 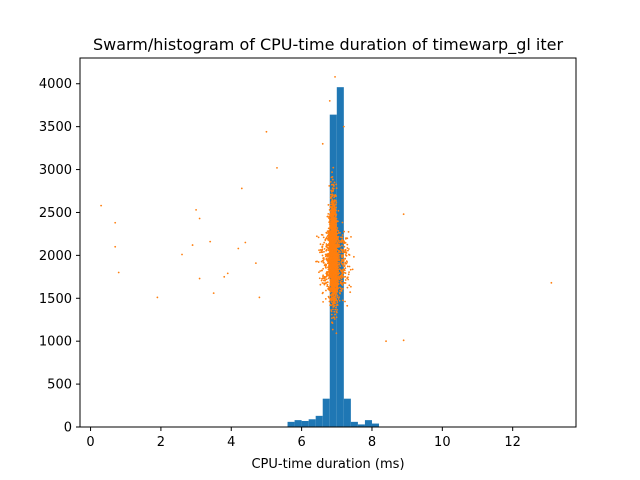 What do you see at coordinates (55, 170) in the screenshot?
I see `y-tick-label: 3000` at bounding box center [55, 170].